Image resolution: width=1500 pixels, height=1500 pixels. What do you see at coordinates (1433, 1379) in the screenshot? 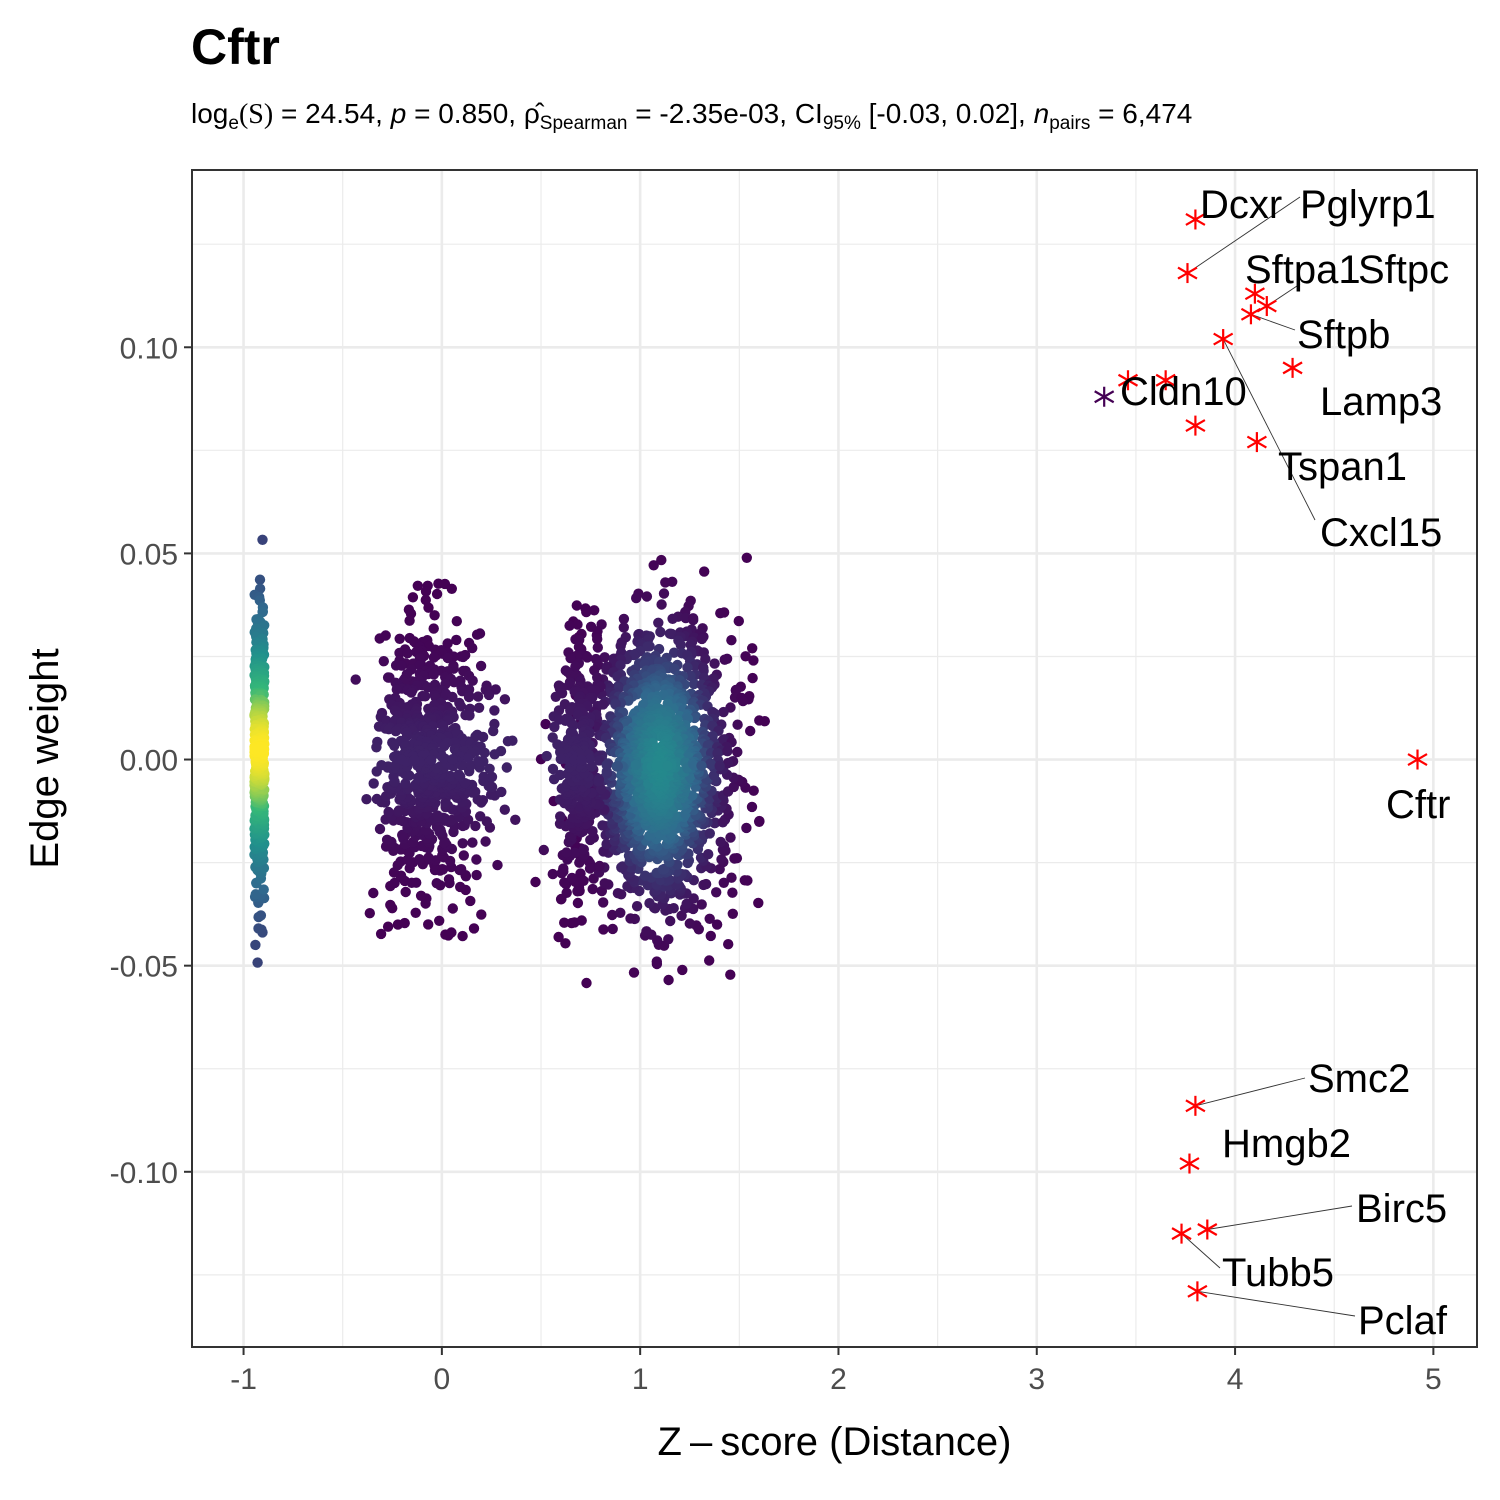
I see `x-tick-label: 5` at bounding box center [1433, 1379].